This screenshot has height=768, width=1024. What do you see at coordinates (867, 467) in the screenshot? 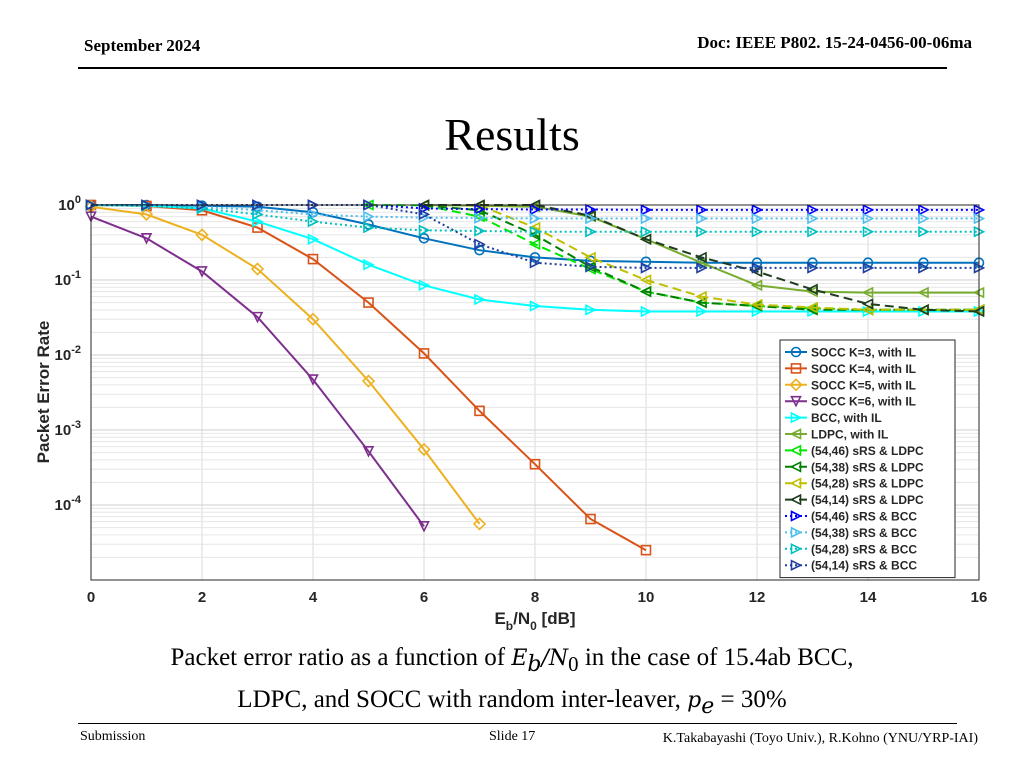
I see `legend-label: (54,38) sRS & LDPC` at bounding box center [867, 467].